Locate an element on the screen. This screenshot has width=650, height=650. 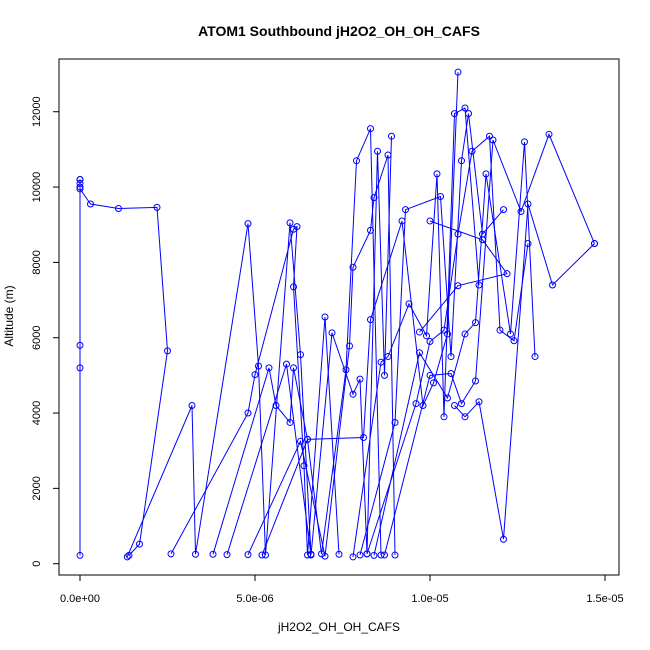
y-tick-label-6: 12000 is located at coordinates (37, 111).